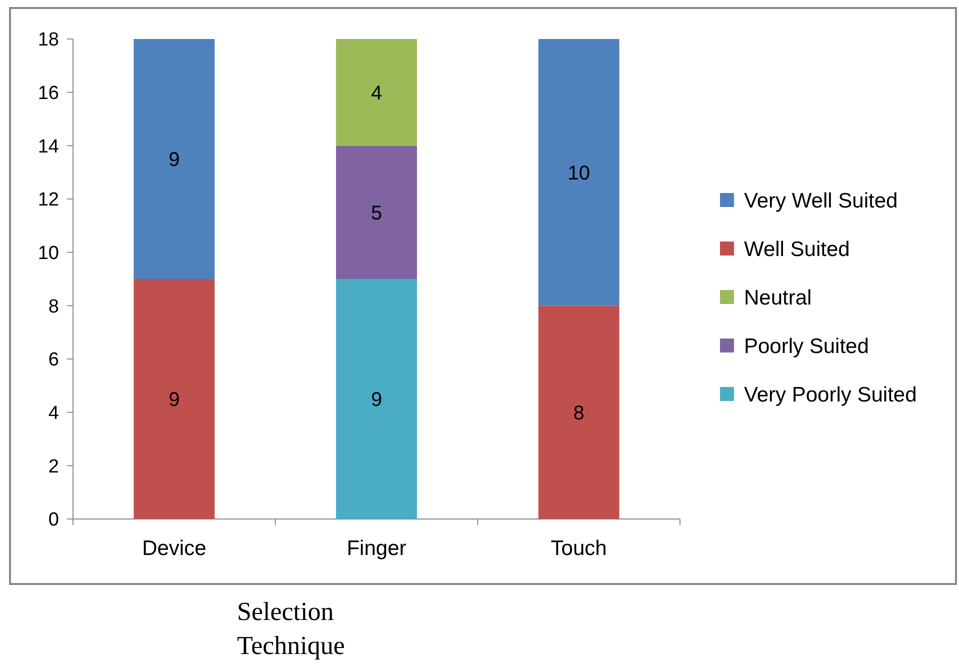  Describe the element at coordinates (53, 520) in the screenshot. I see `y-tick-label: 0` at that location.